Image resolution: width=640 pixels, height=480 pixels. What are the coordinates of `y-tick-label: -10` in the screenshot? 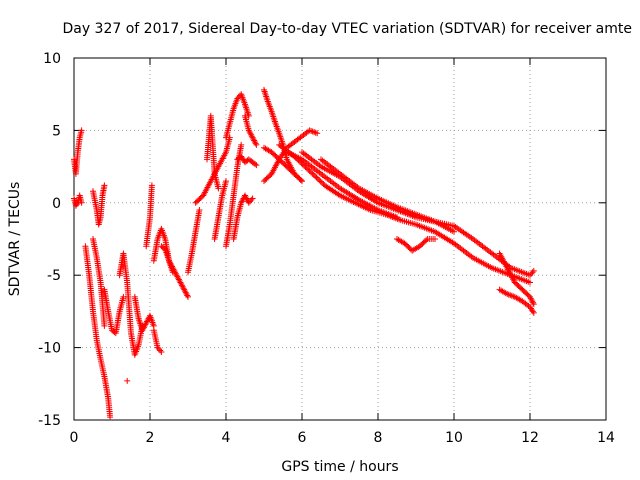 It's located at (49, 349).